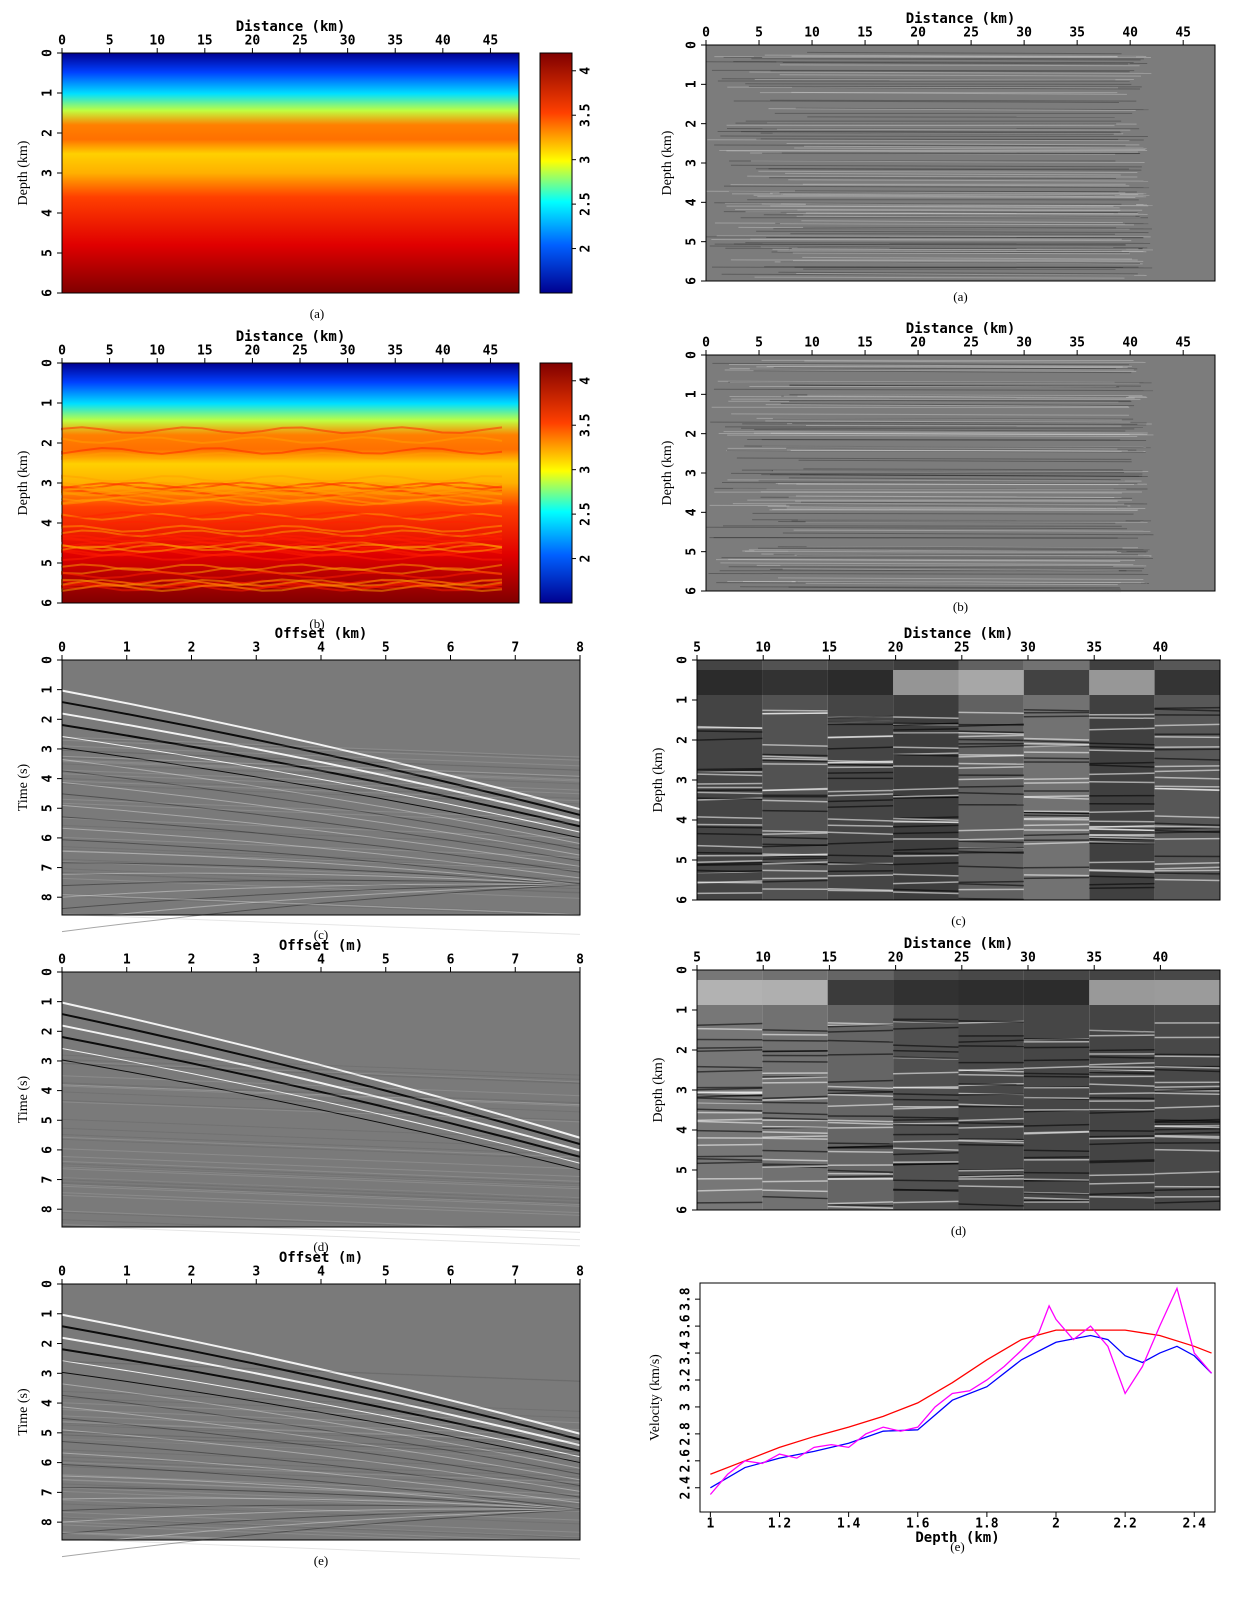 Image resolution: width=1251 pixels, height=1612 pixels. I want to click on y-tick-label: 0, so click(48, 972).